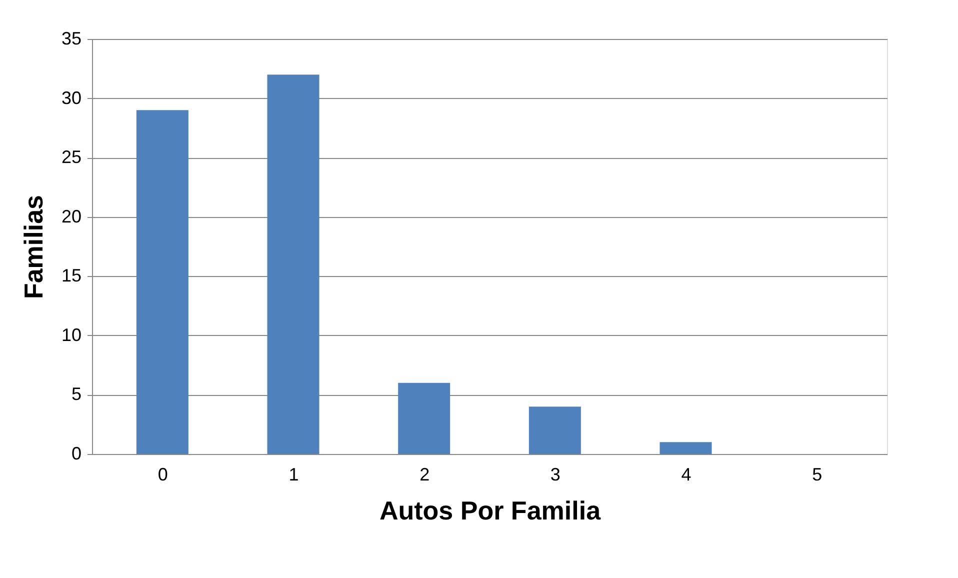 The image size is (958, 578). I want to click on y-tick-label: 10, so click(71, 334).